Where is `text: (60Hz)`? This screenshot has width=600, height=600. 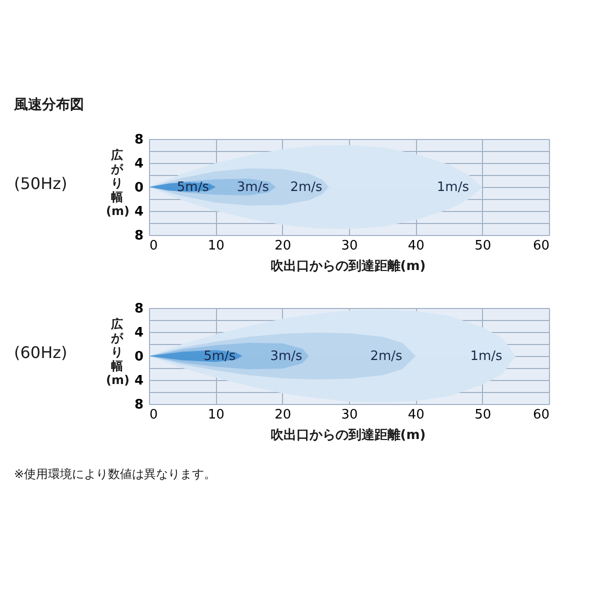 text: (60Hz) is located at coordinates (41, 352).